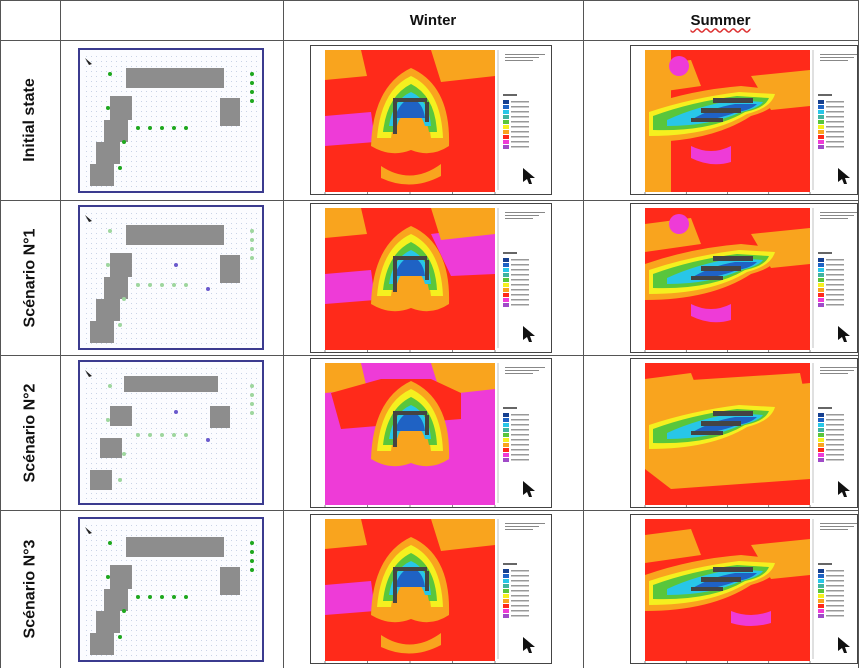 The image size is (859, 668). What do you see at coordinates (583, 334) in the screenshot?
I see `table-col-divider` at bounding box center [583, 334].